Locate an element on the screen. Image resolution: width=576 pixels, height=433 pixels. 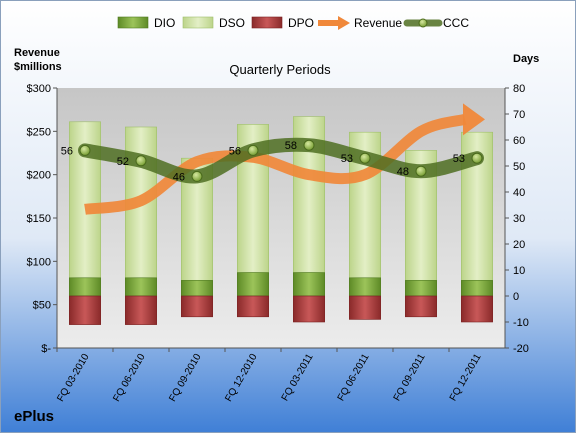
legend: DIO DSO DPO Revenue CCC is located at coordinates (293, 23).